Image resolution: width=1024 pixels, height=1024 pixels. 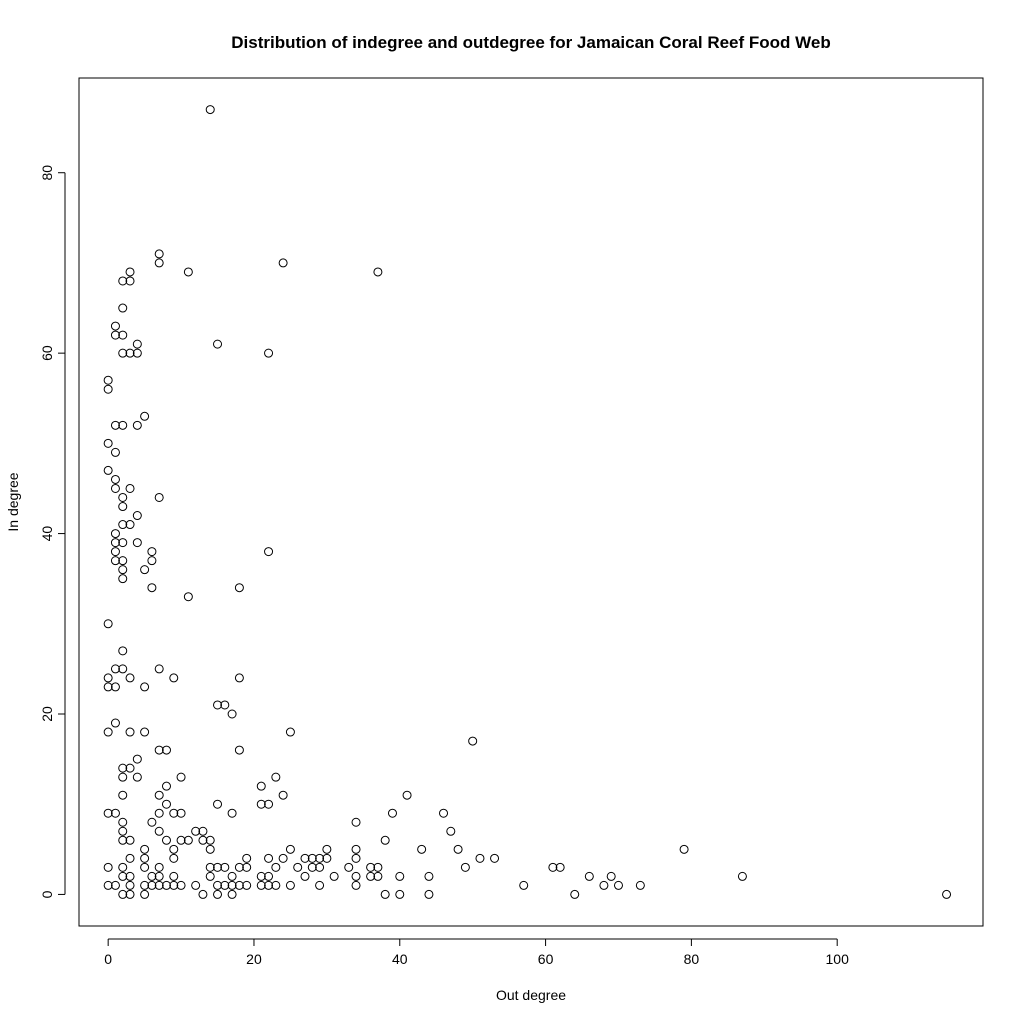 What do you see at coordinates (838, 959) in the screenshot?
I see `x-tick-label: 100` at bounding box center [838, 959].